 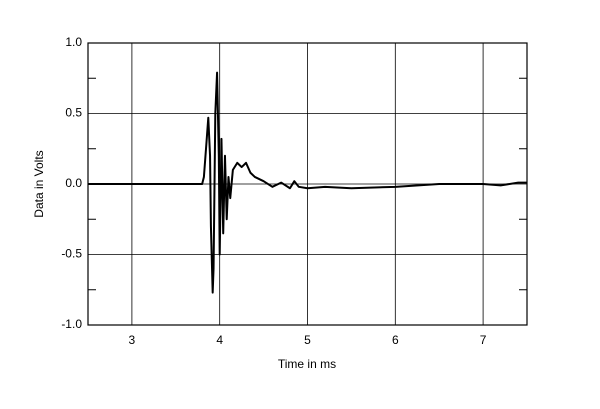 I want to click on x-axis-label: Time in ms, so click(x=307, y=364).